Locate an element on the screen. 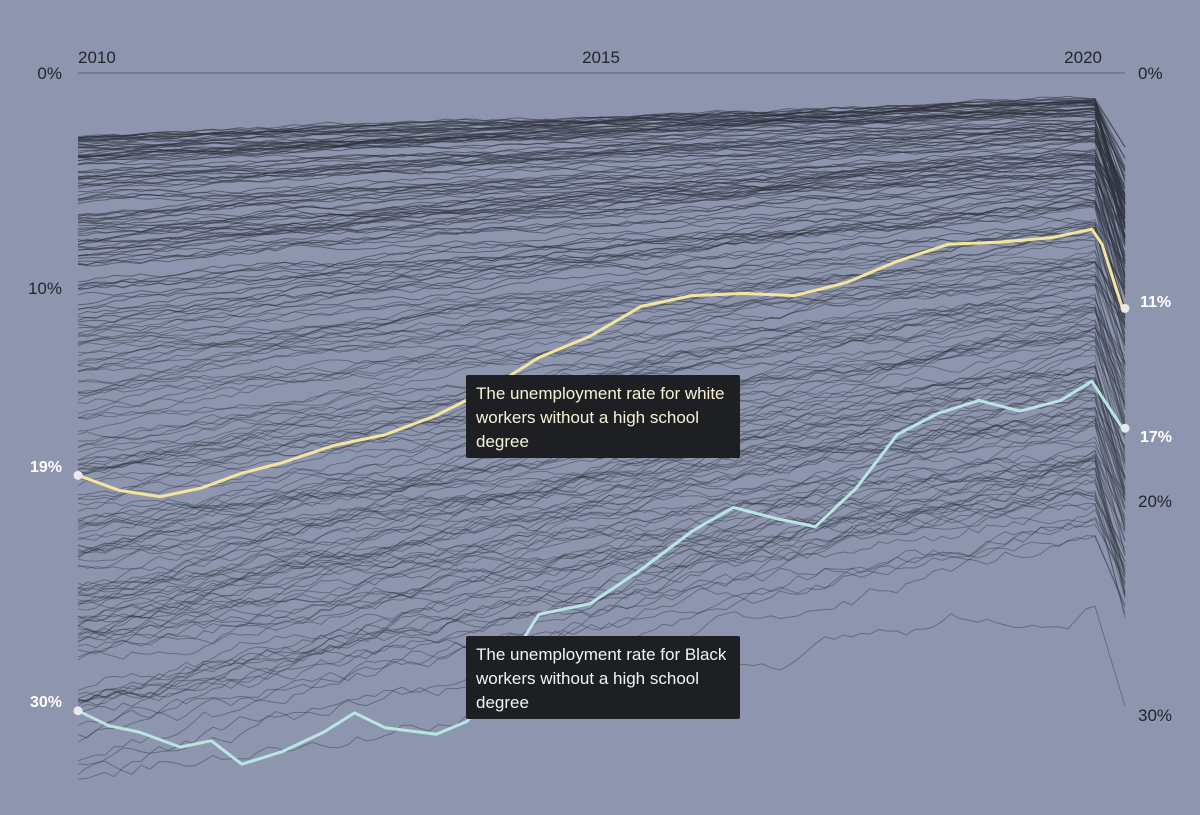  x-tick-label: 2010 is located at coordinates (97, 57).